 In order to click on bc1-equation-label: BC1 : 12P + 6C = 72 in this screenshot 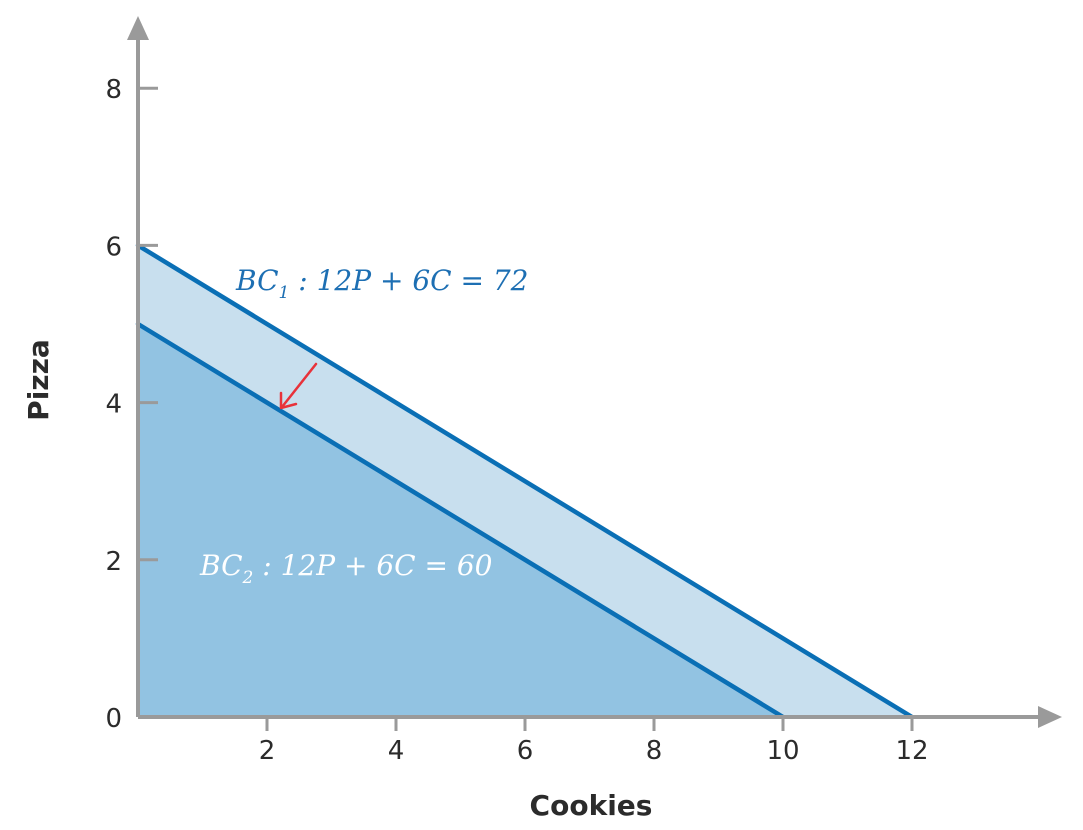, I will do `click(381, 283)`.